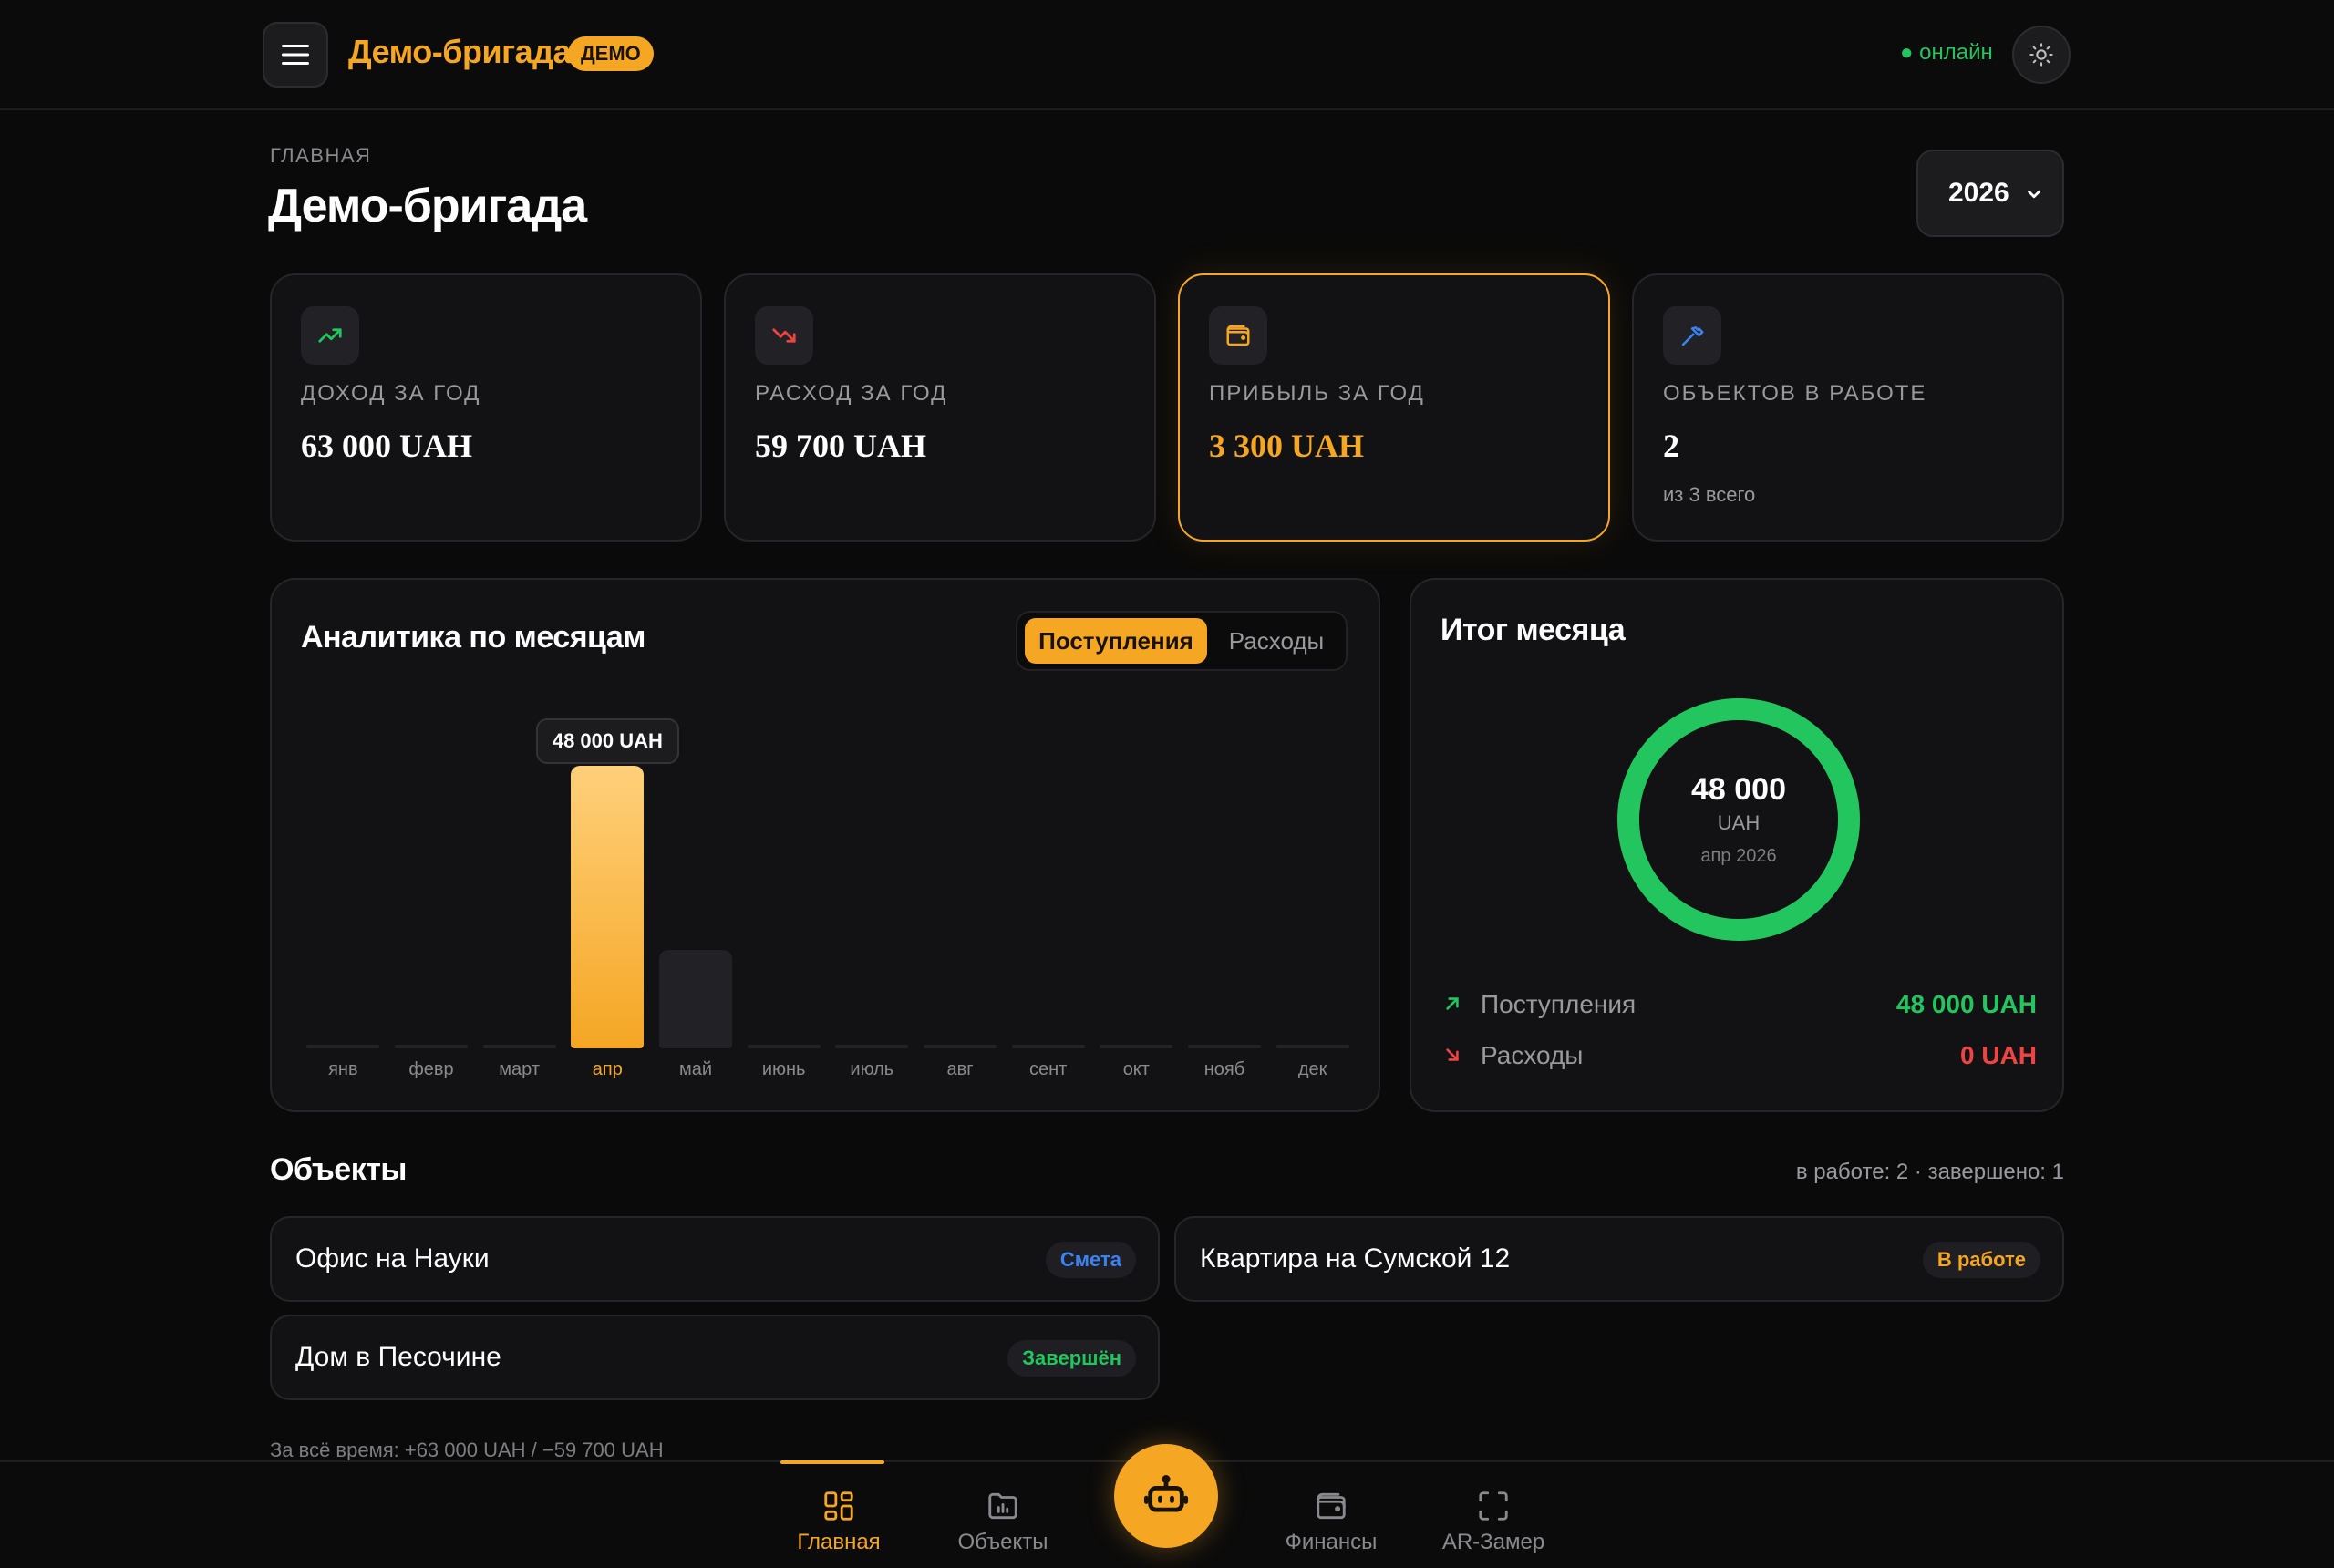 The width and height of the screenshot is (2334, 1568). Describe the element at coordinates (1224, 1069) in the screenshot. I see `month-label-нояб: нояб` at that location.